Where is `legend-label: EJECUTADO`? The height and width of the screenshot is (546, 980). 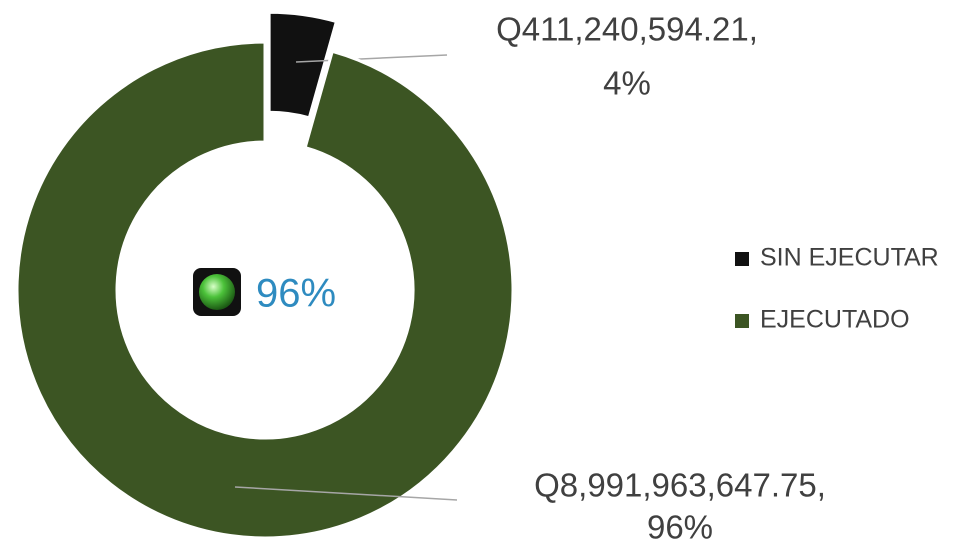 legend-label: EJECUTADO is located at coordinates (835, 320).